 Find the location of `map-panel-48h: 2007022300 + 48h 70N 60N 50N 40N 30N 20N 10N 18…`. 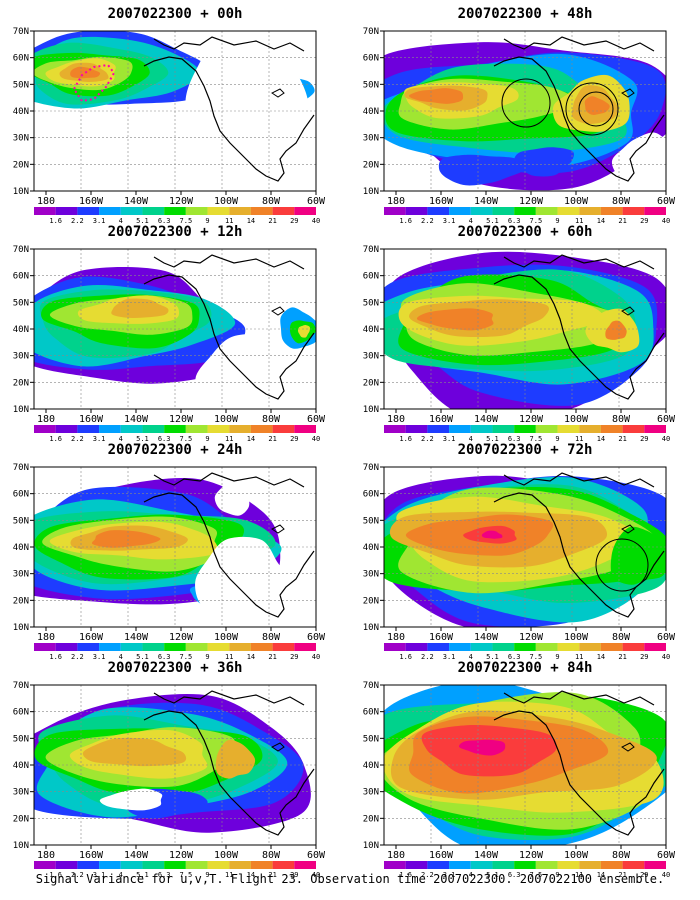

map-panel-48h: 2007022300 + 48h 70N 60N 50N 40N 30N 20N 10N 18… is located at coordinates (525, 115).